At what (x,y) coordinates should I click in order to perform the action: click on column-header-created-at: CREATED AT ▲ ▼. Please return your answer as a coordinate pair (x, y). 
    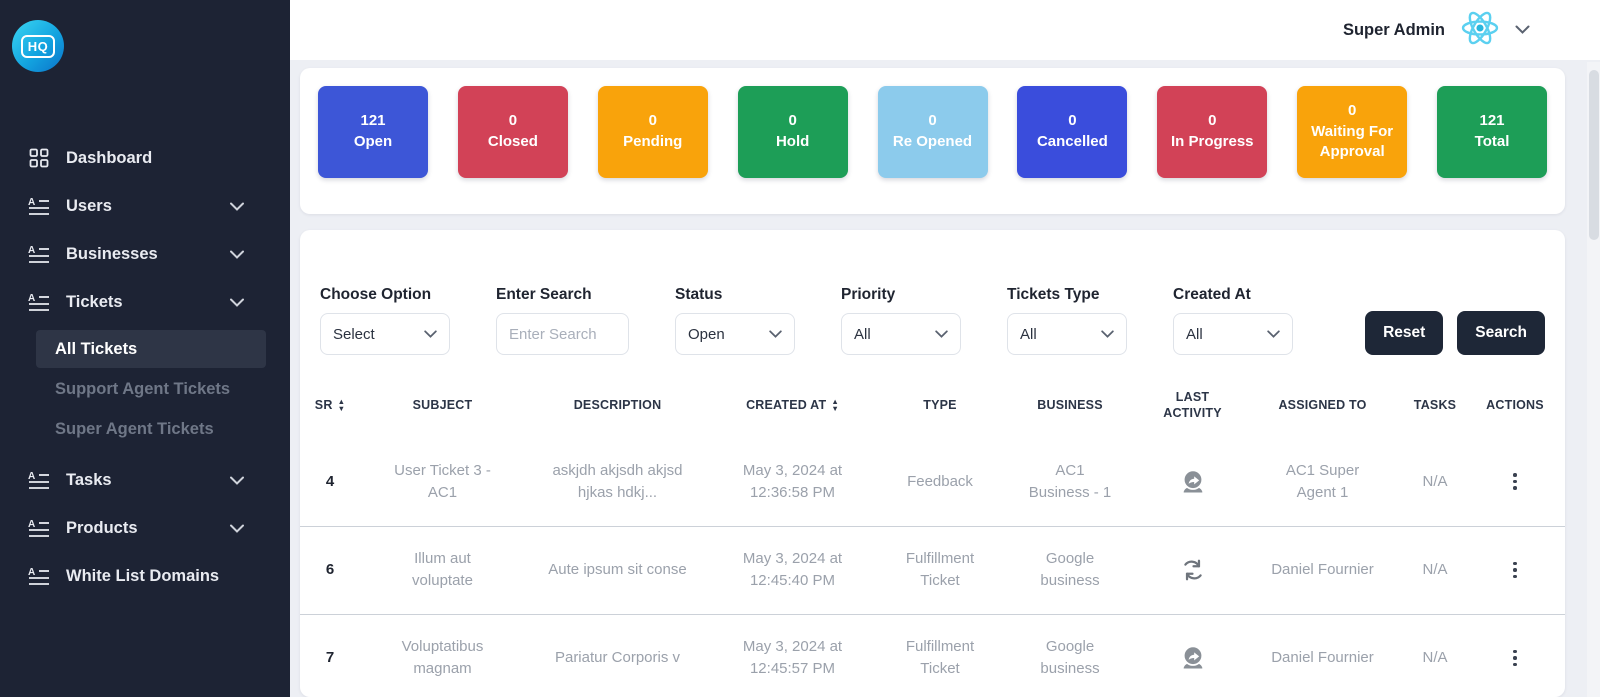
    Looking at the image, I should click on (792, 405).